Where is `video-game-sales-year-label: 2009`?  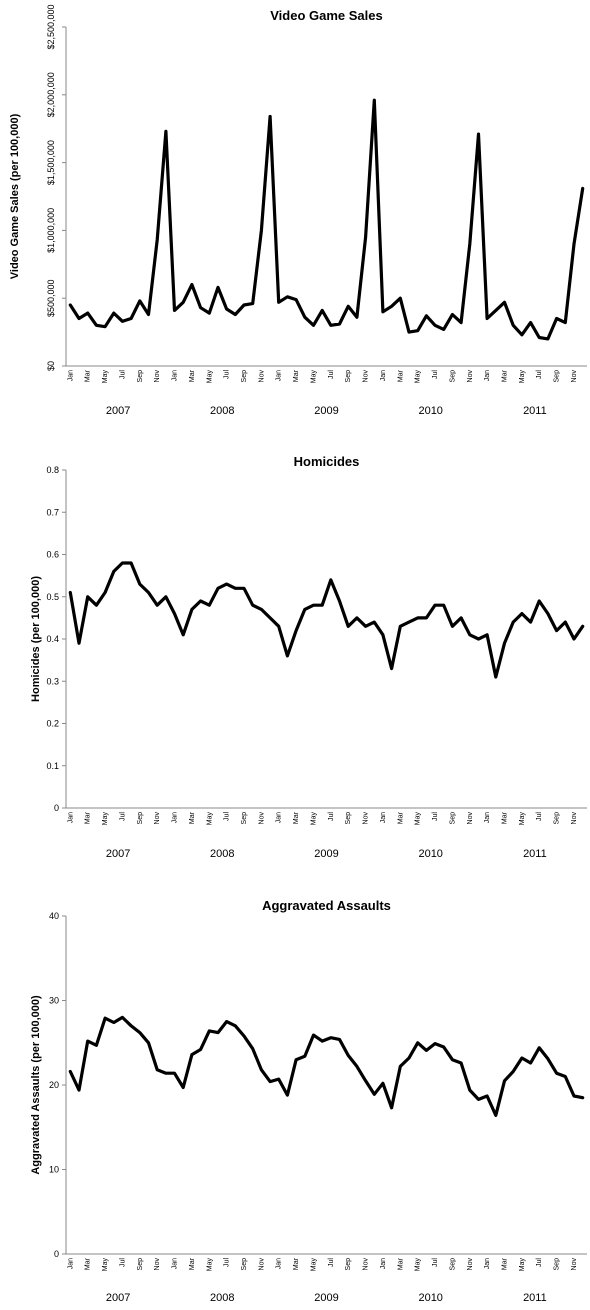 video-game-sales-year-label: 2009 is located at coordinates (326, 411).